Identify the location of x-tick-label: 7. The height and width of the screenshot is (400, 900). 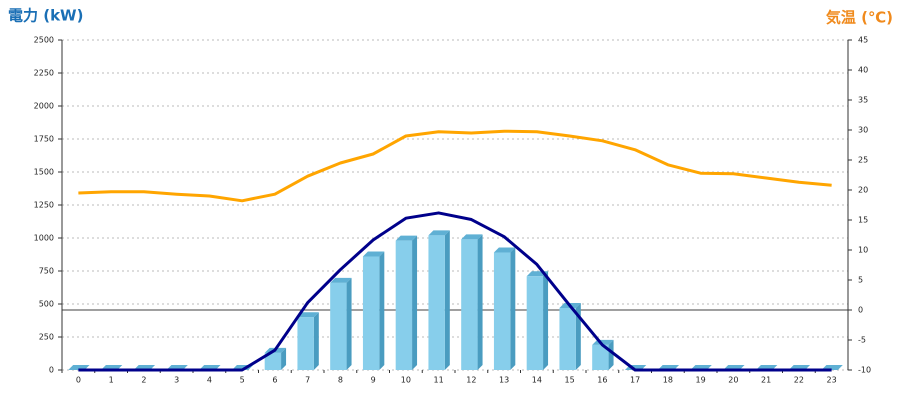
(307, 380).